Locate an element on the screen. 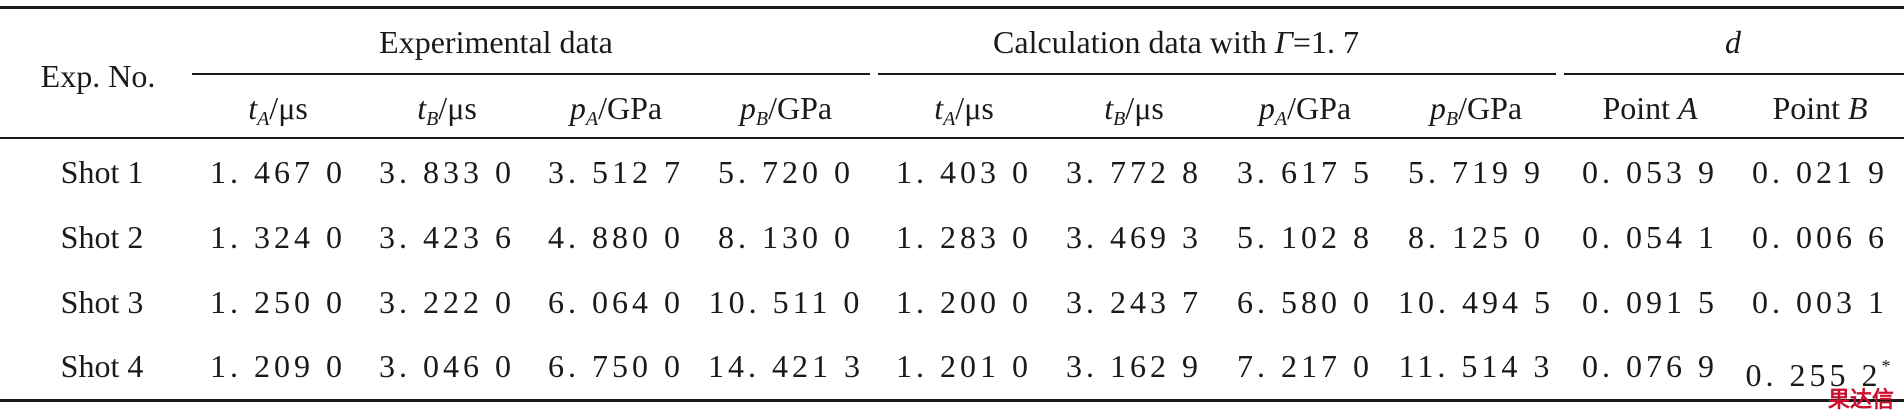 The width and height of the screenshot is (1904, 416). header-bottom-rule is located at coordinates (952, 138).